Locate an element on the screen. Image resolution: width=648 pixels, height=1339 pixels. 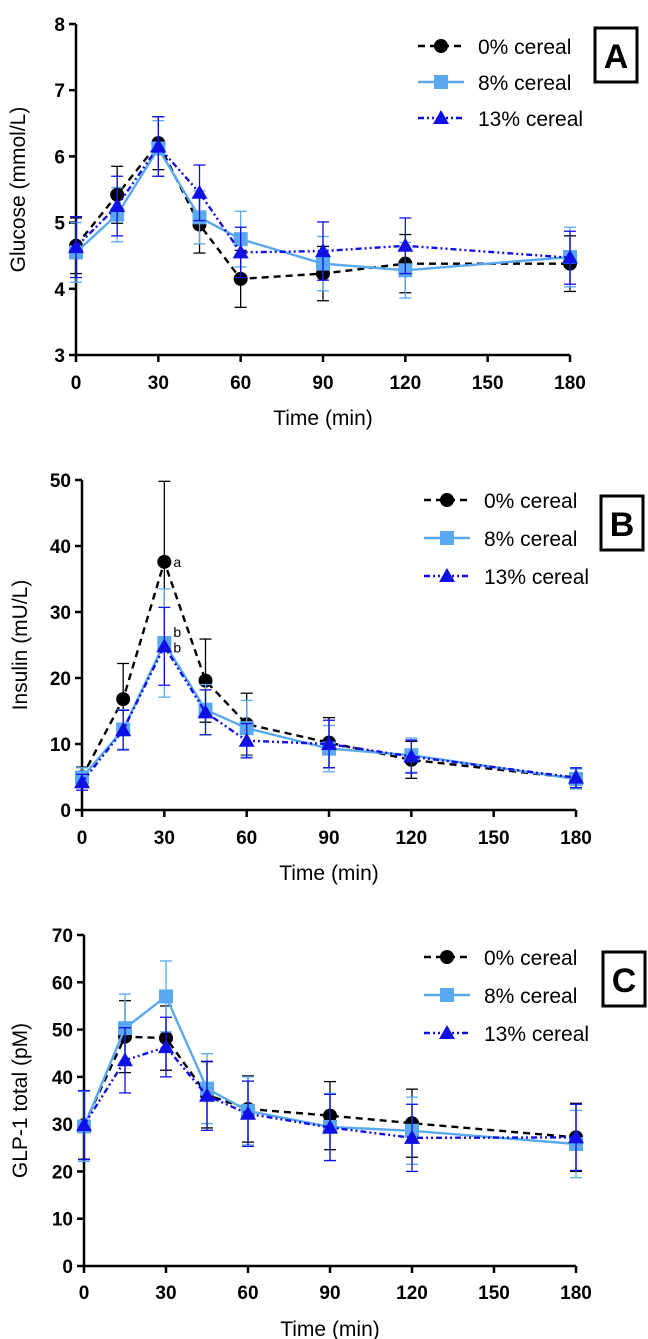
y-axis-title: Insulin (mU/L) is located at coordinates (20, 645).